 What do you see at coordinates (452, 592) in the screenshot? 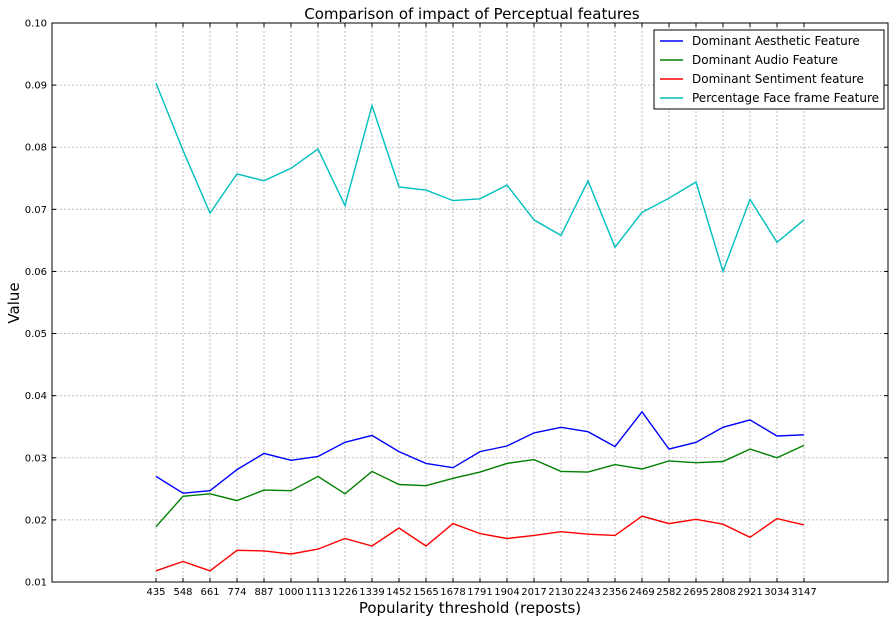
I see `x-tick-label: 1678` at bounding box center [452, 592].